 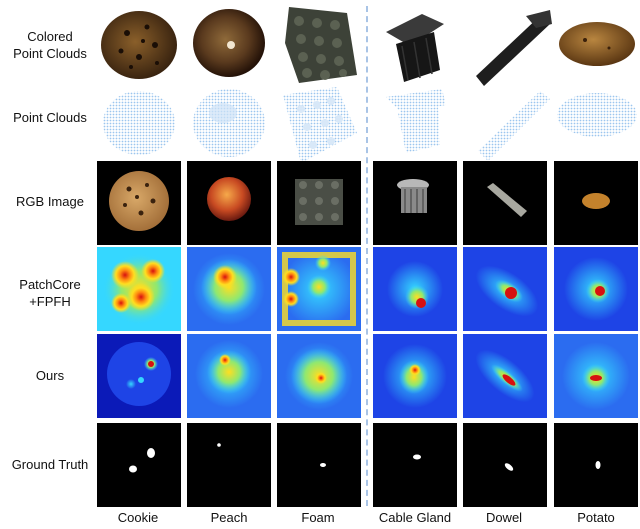 I want to click on rgb-image-peach, so click(x=229, y=203).